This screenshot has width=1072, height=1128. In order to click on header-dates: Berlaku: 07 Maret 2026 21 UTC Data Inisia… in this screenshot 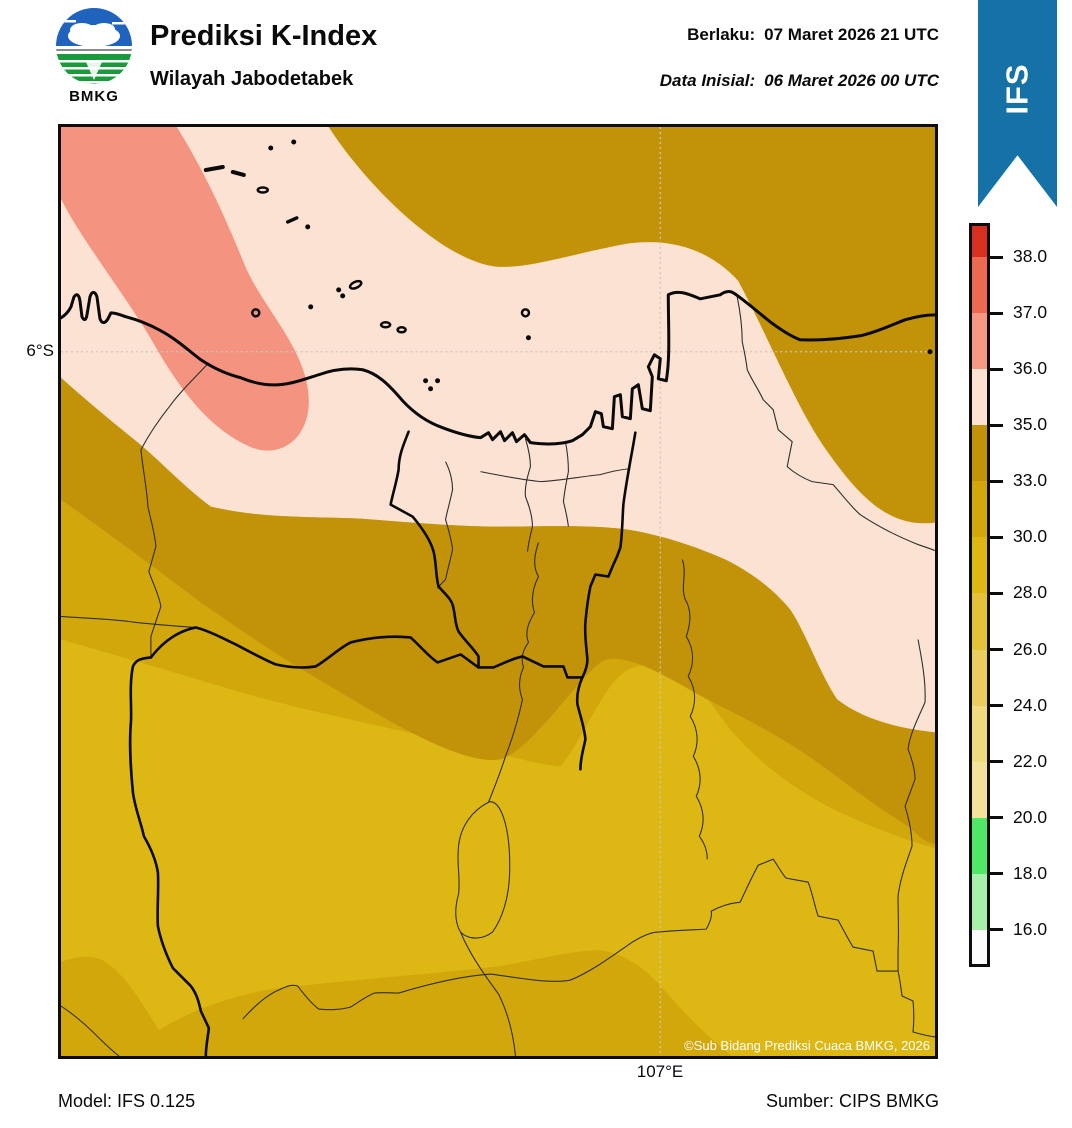, I will do `click(729, 71)`.